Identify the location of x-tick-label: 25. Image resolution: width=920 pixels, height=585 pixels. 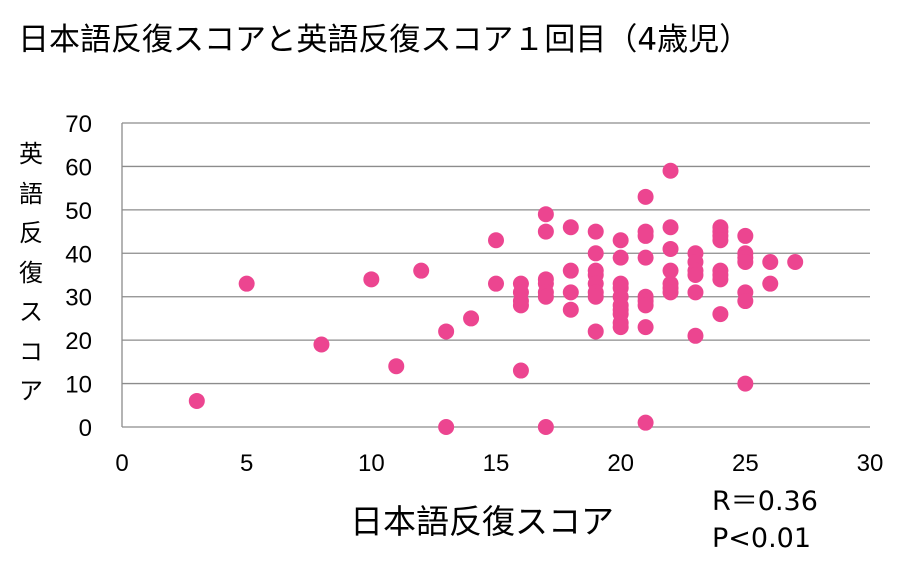
(745, 463).